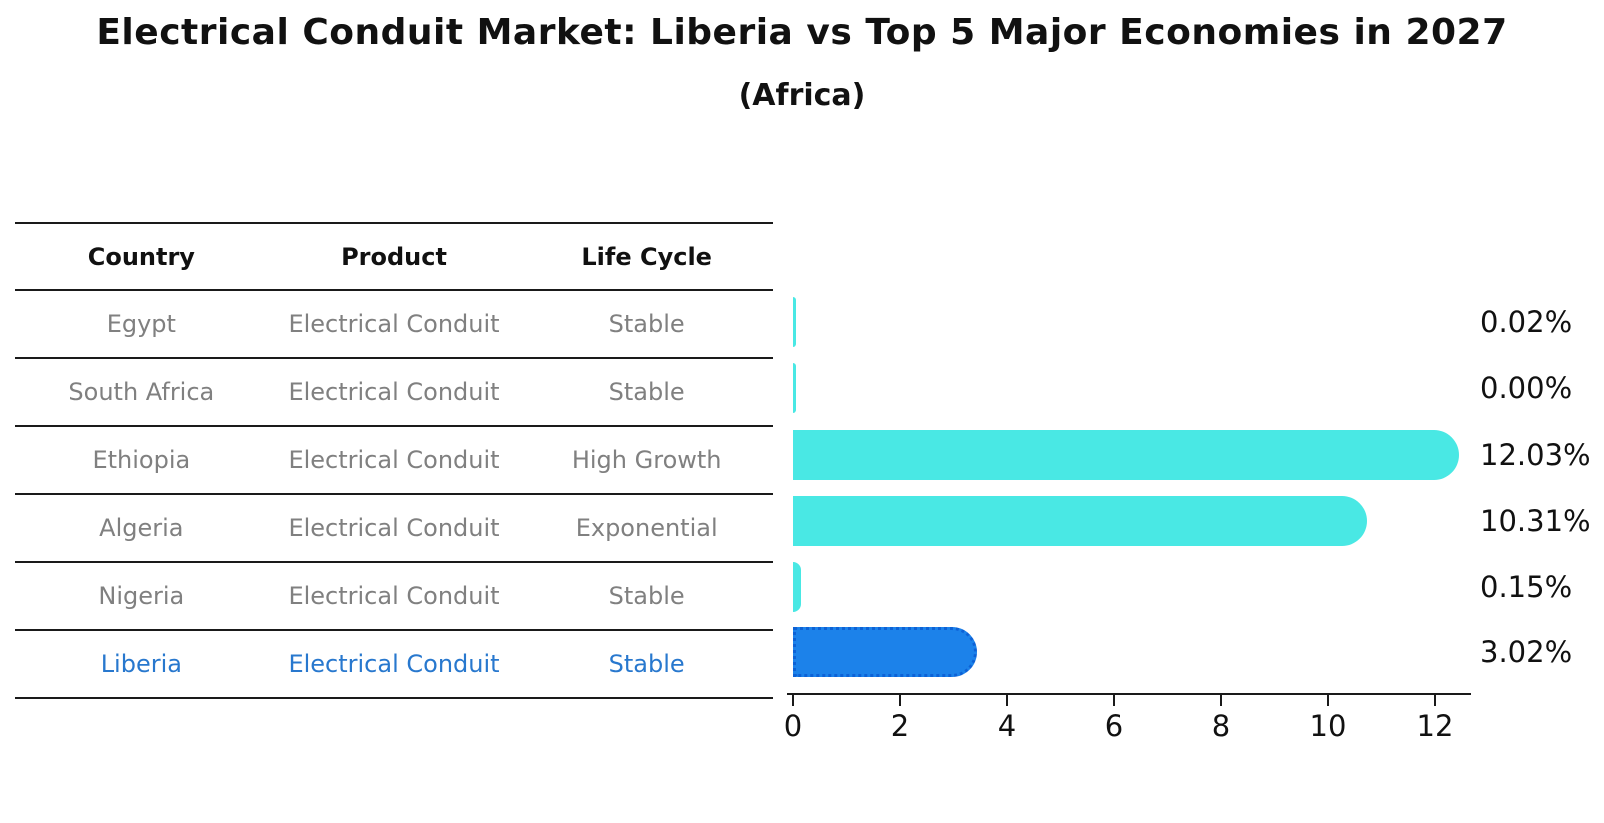 The width and height of the screenshot is (1604, 823). Describe the element at coordinates (646, 528) in the screenshot. I see `table-cell: Exponential` at that location.